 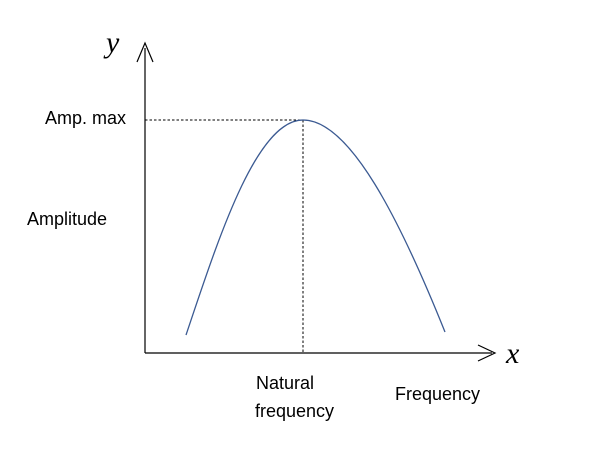 I want to click on x-axis-label: Frequency, so click(x=437, y=394).